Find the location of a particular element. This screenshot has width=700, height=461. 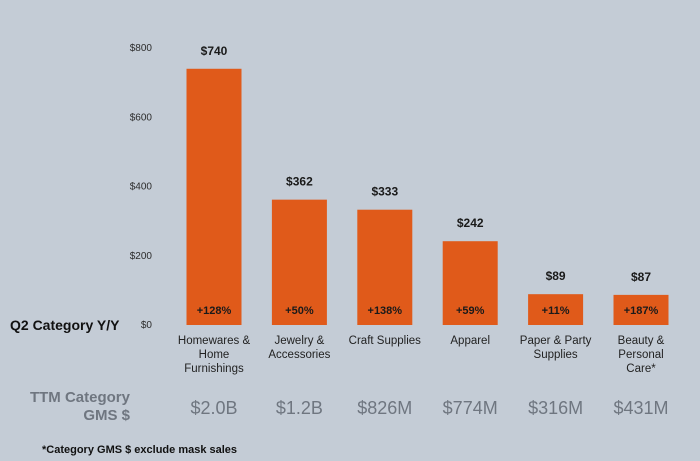

category-label: Beauty & is located at coordinates (641, 341).